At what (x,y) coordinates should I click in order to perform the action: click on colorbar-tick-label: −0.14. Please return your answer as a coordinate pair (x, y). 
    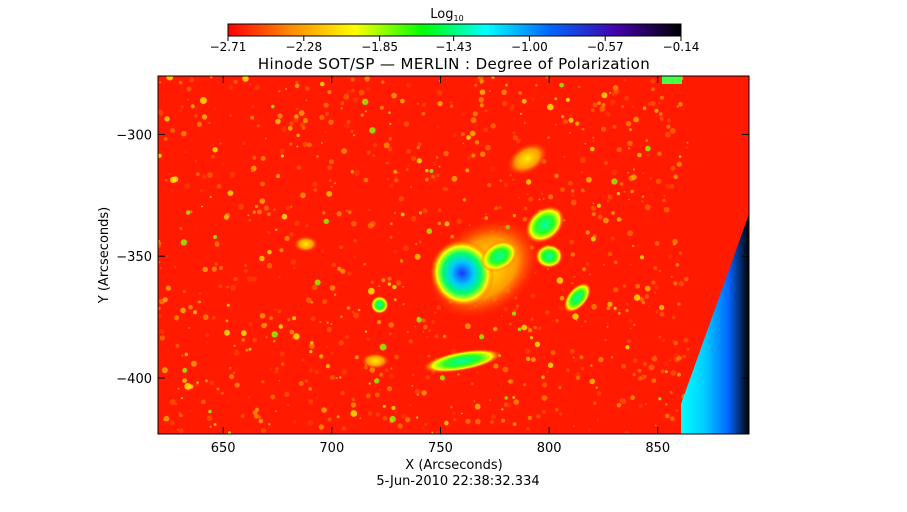
    Looking at the image, I should click on (681, 47).